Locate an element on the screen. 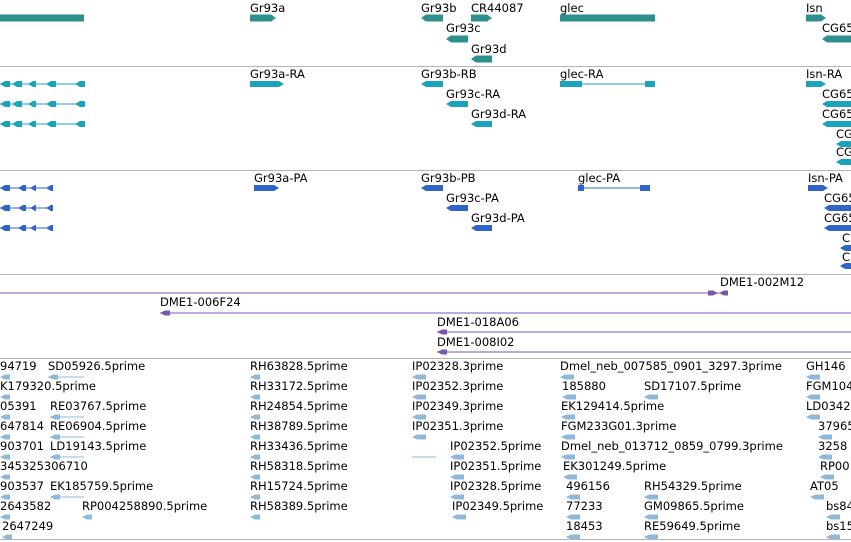 Image resolution: width=851 pixels, height=542 pixels. est-label: Dmel_neb_007585_0901_3297.3prime is located at coordinates (671, 366).